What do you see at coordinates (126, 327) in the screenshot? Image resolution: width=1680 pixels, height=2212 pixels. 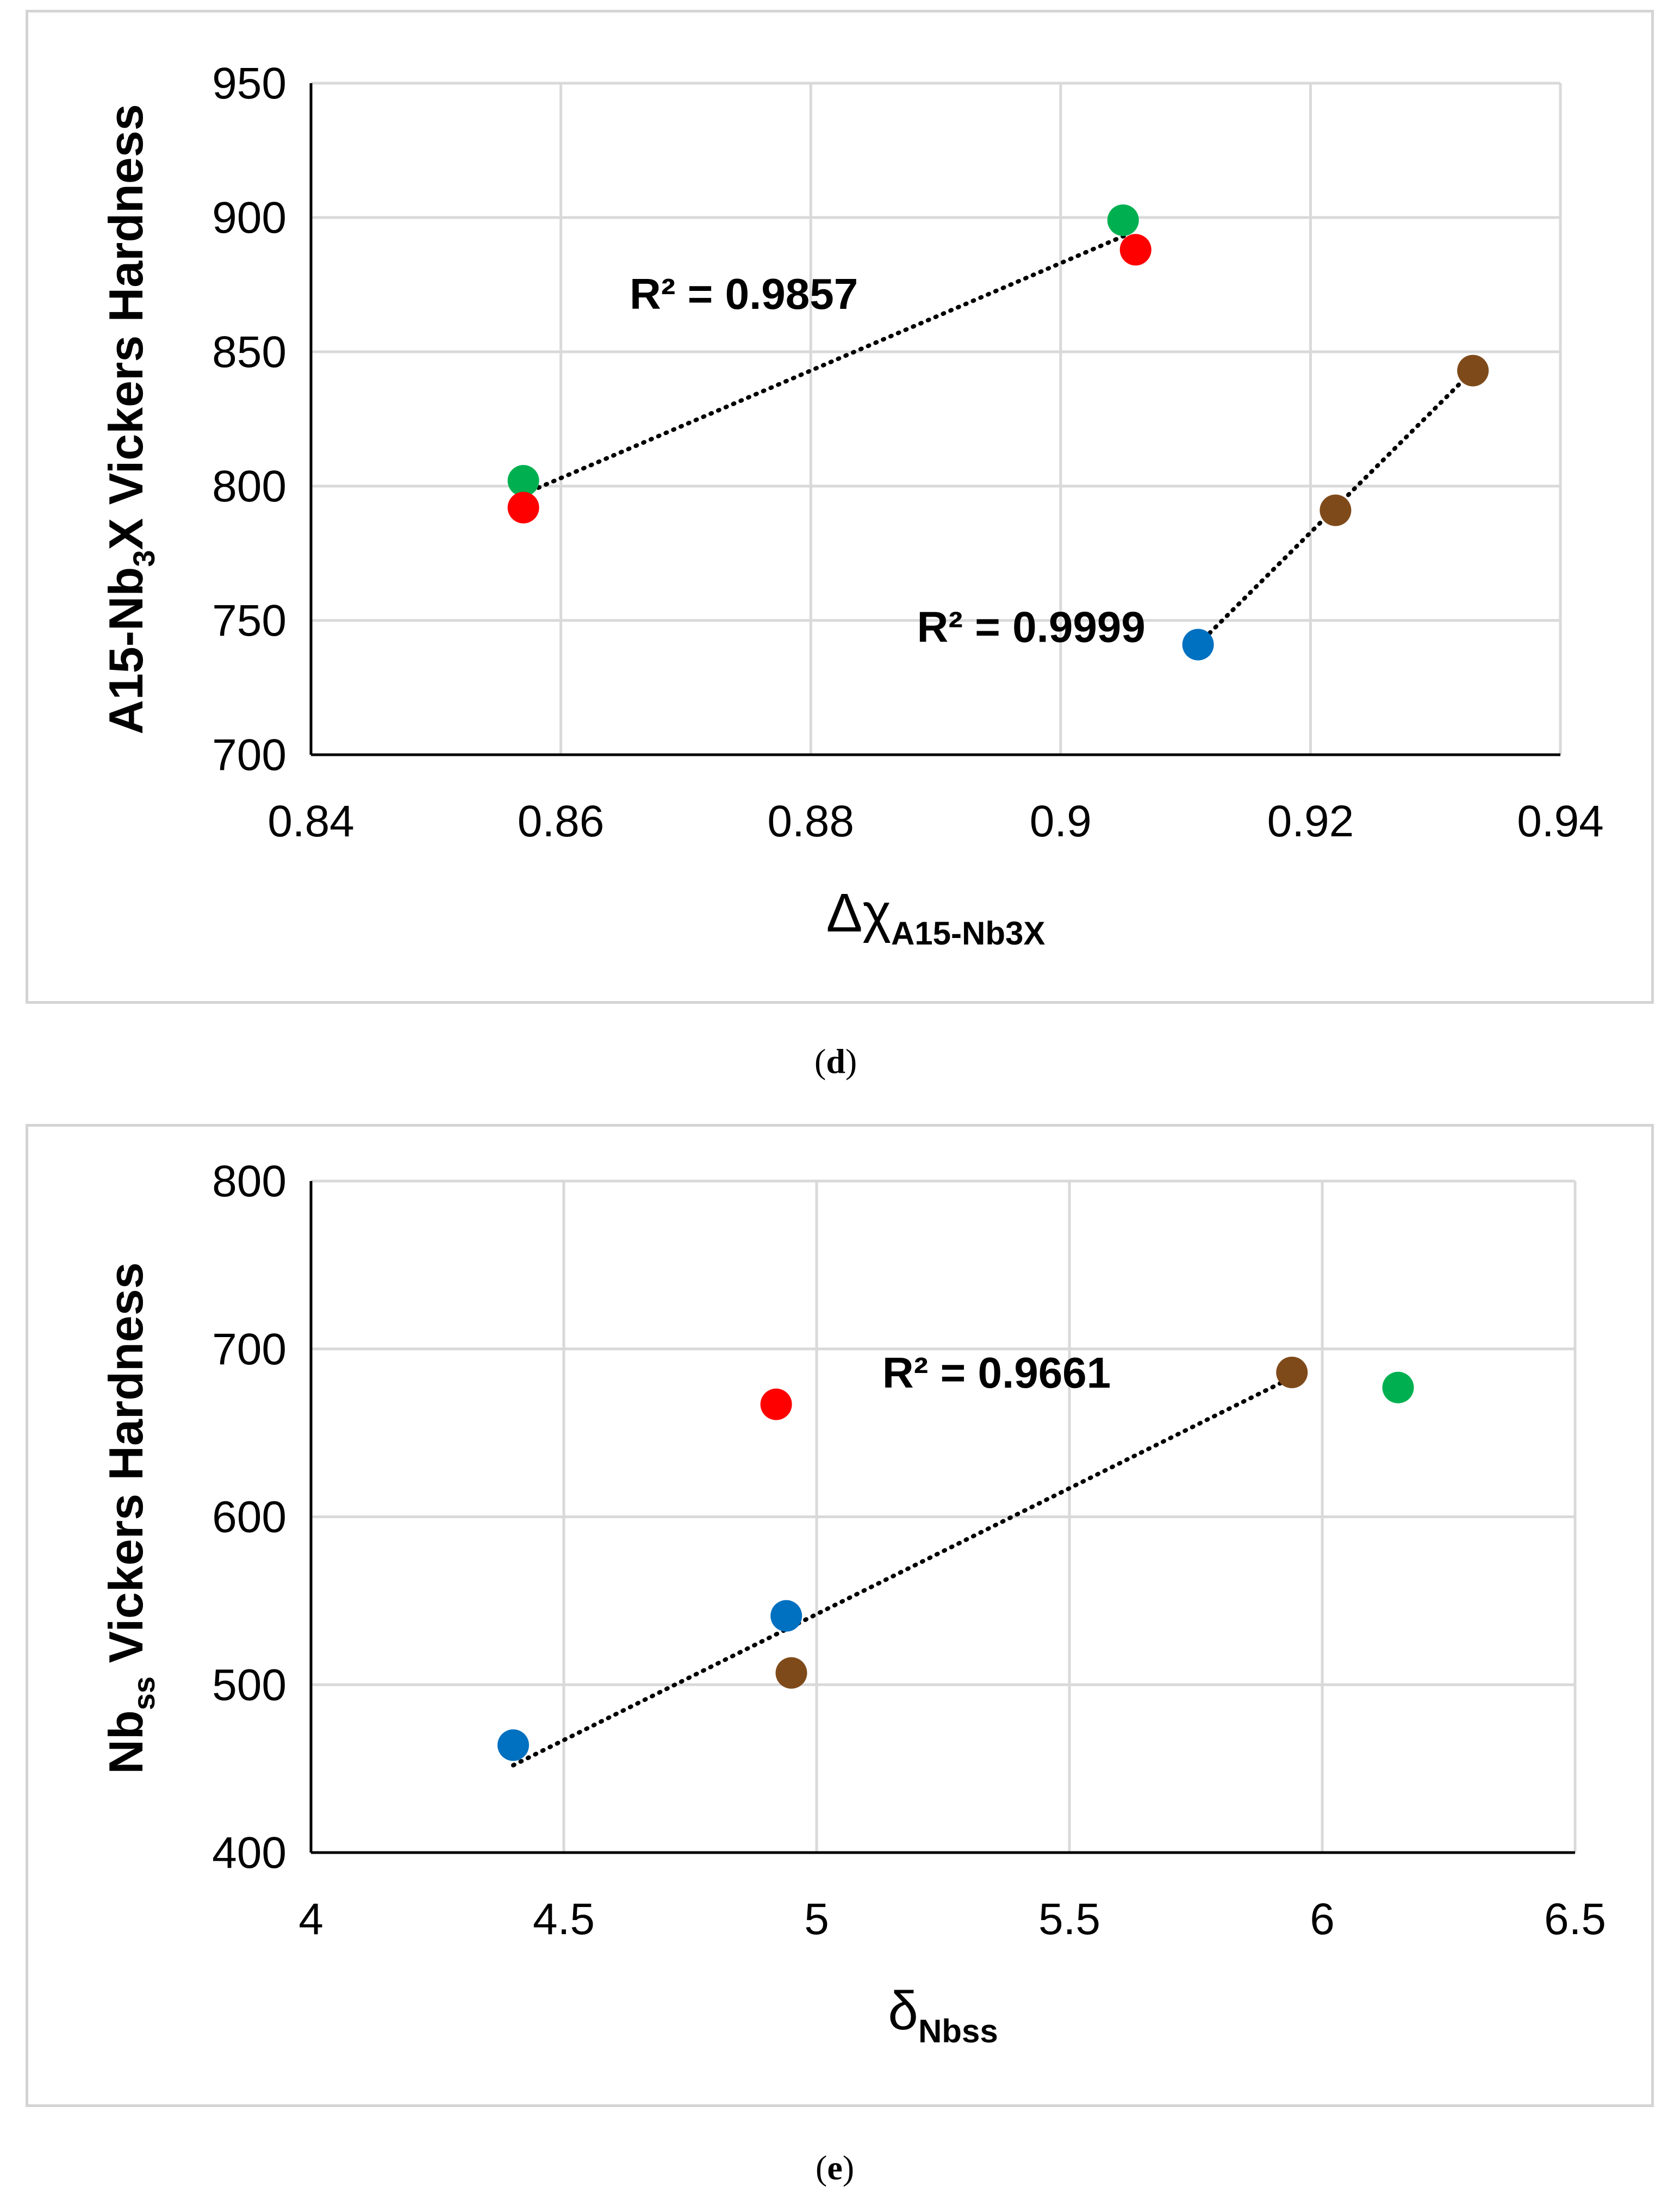 I see `y-axis-title-rest: X Vickers Hardness` at bounding box center [126, 327].